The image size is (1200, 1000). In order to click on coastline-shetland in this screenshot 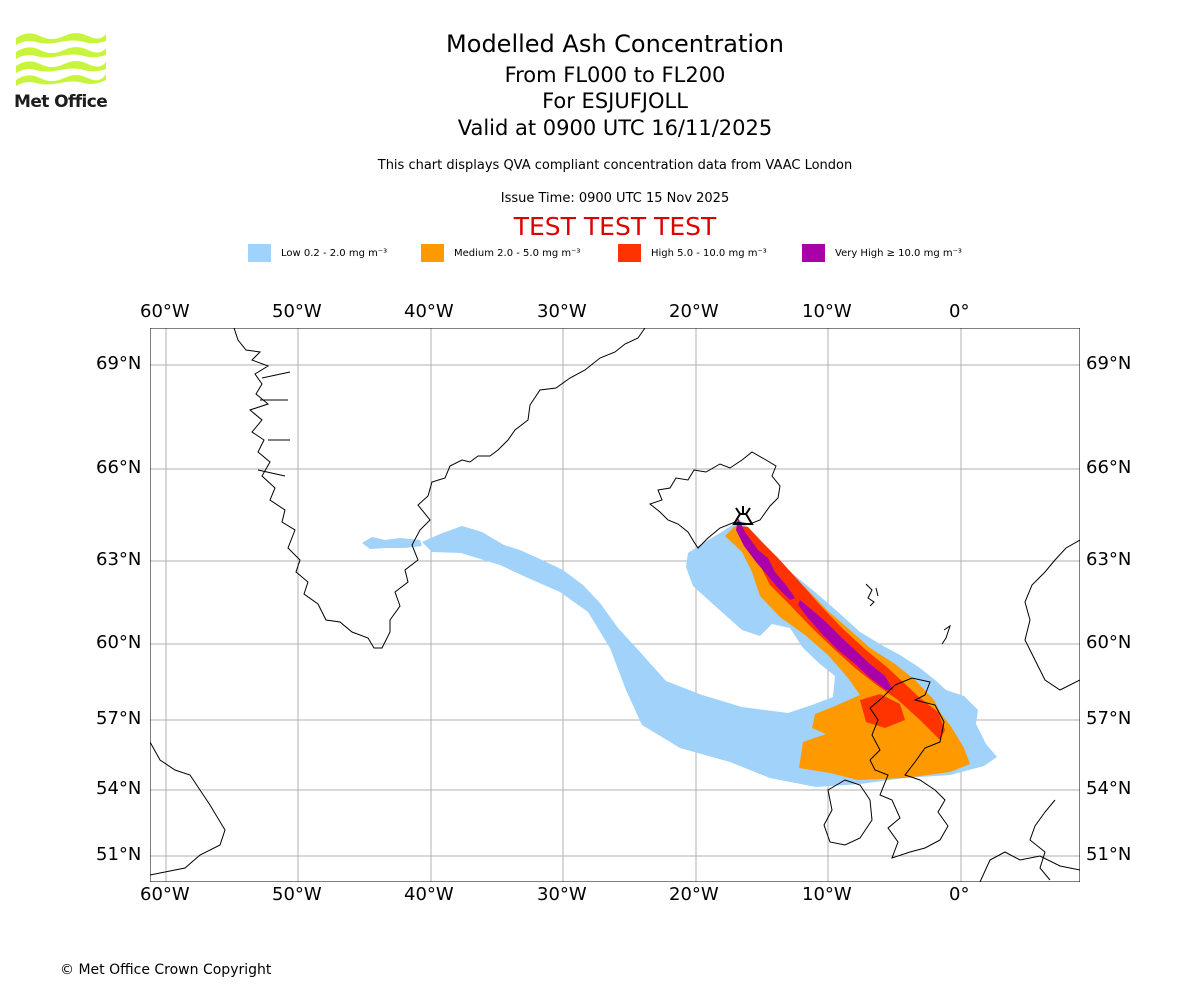, I will do `click(946, 634)`.